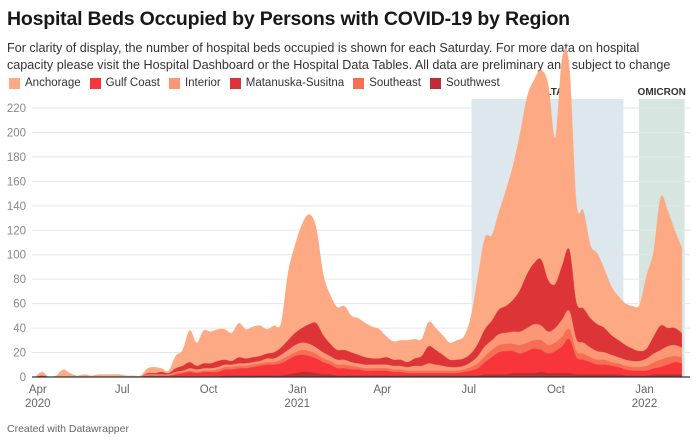 This screenshot has height=444, width=700. I want to click on y-tick-label: 80, so click(19, 280).